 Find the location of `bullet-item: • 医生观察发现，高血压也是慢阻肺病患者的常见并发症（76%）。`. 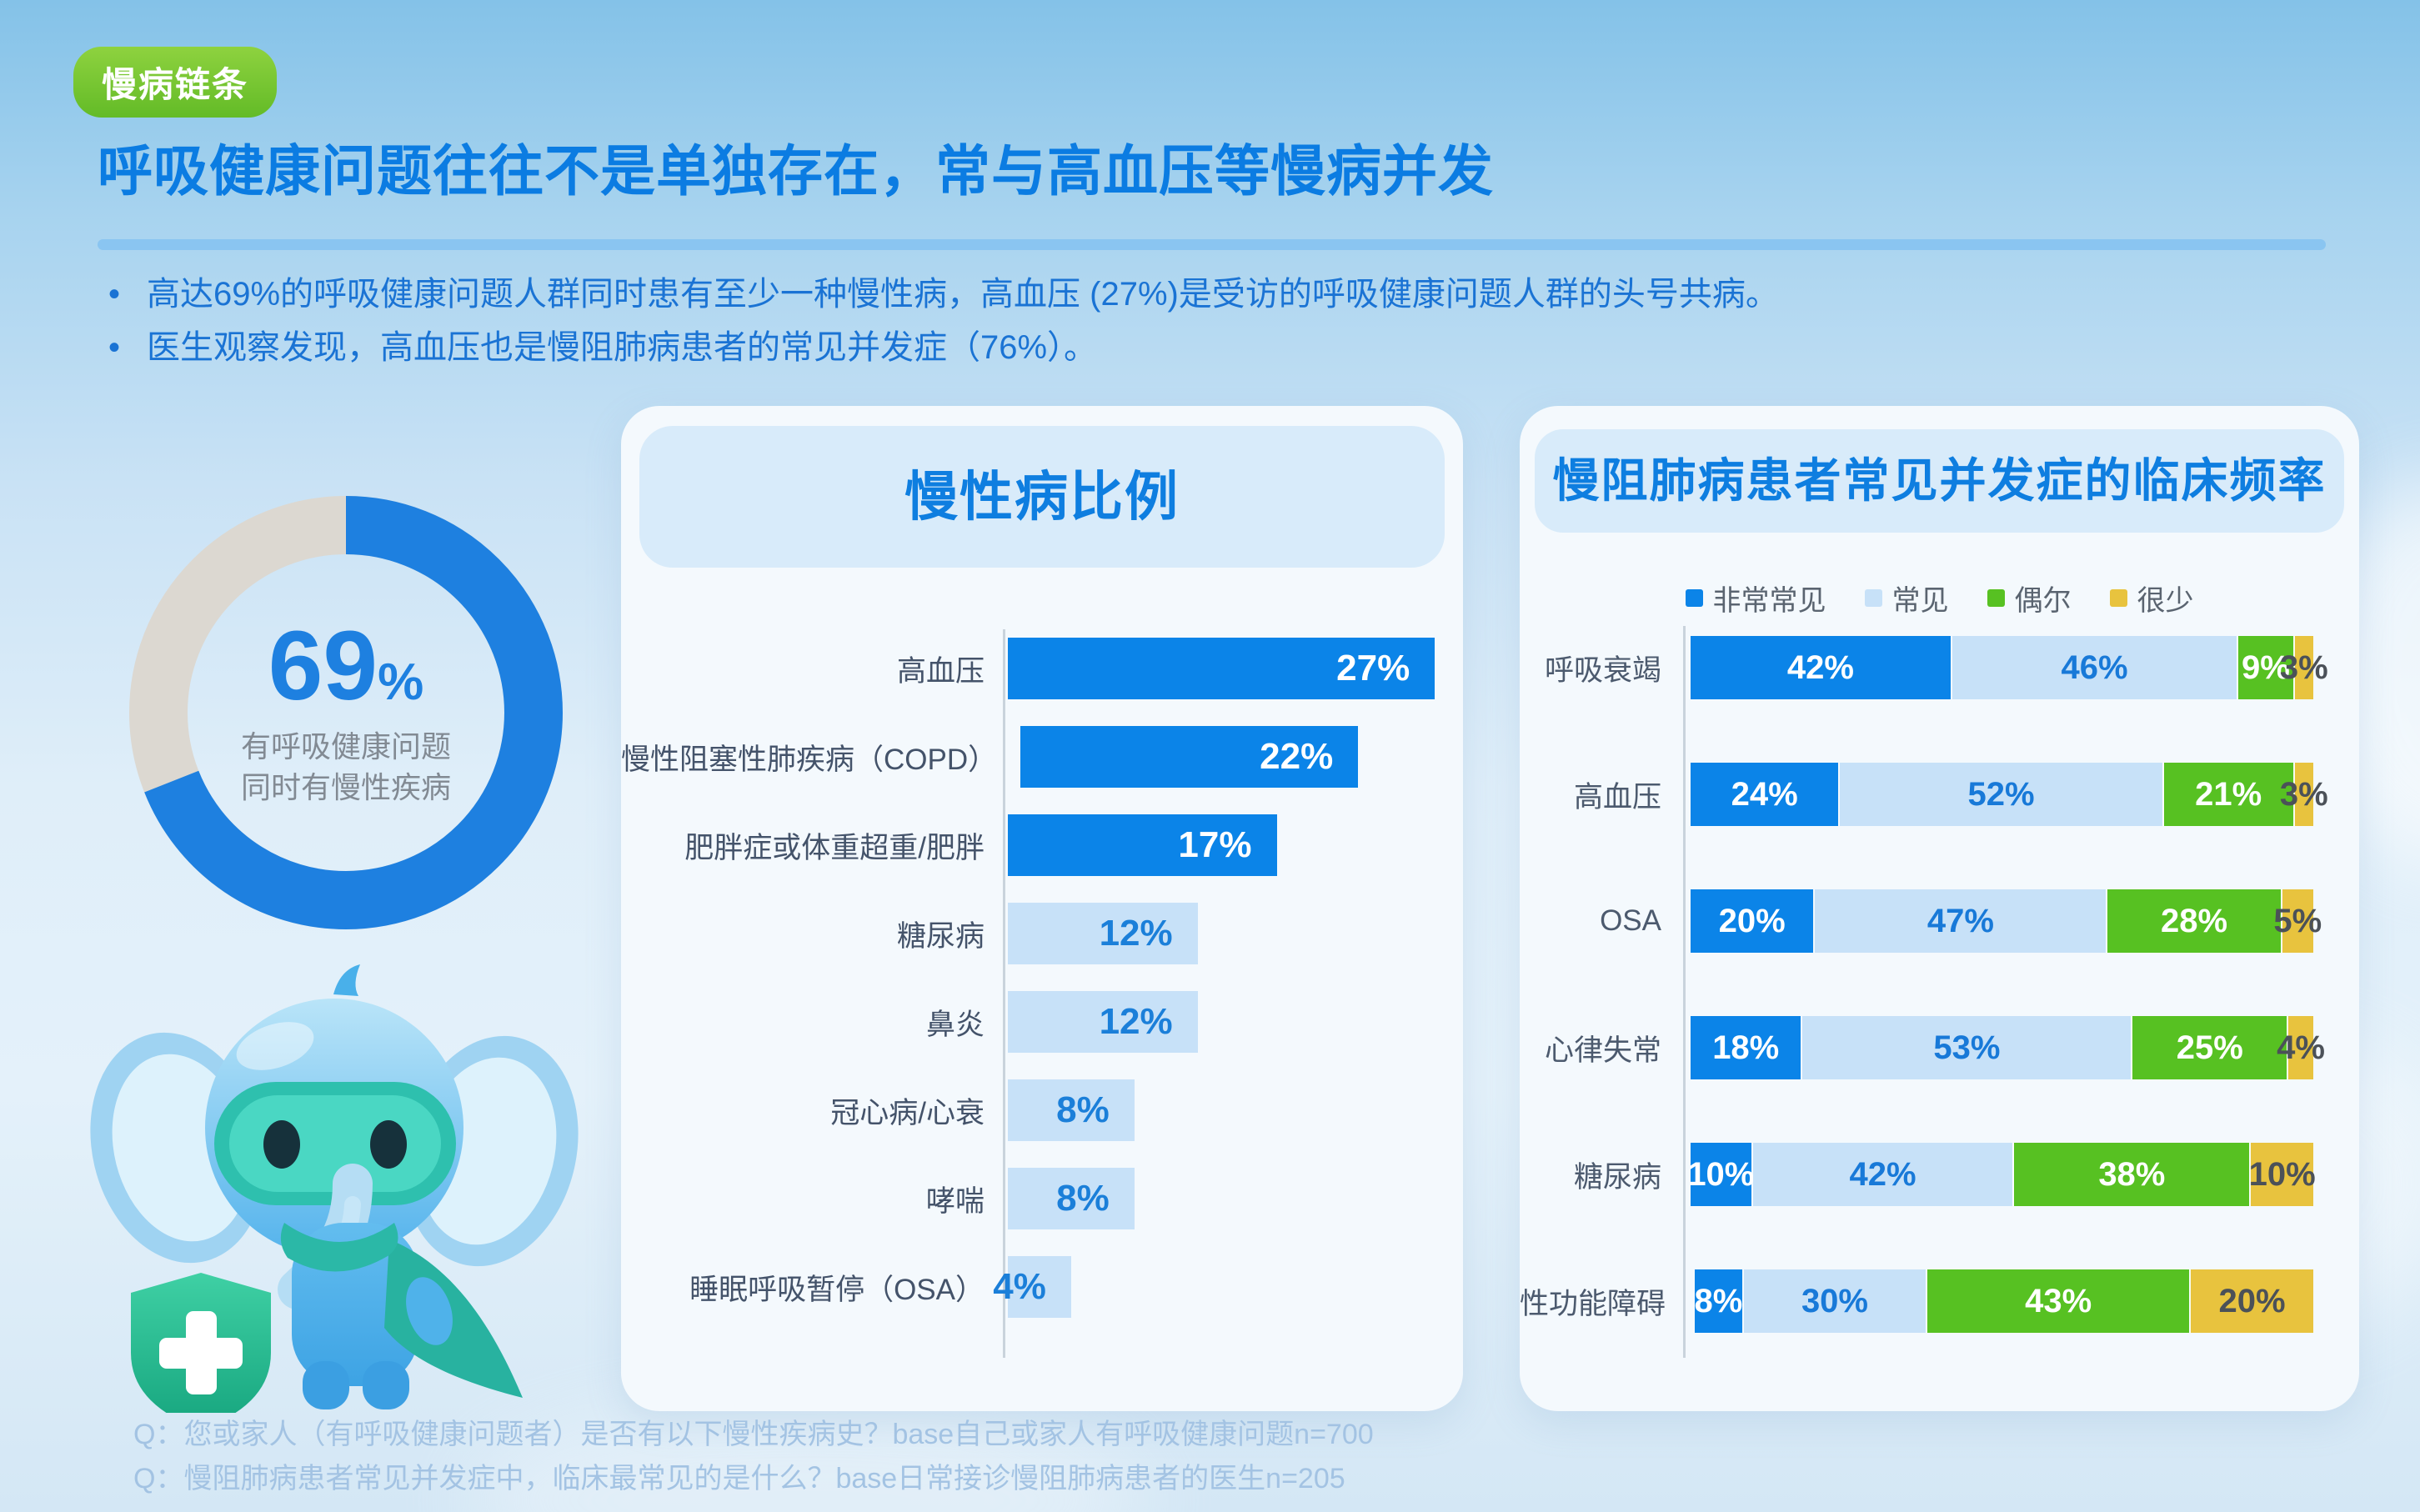

bullet-item: • 医生观察发现，高血压也是慢阻肺病患者的常见并发症（76%）。 is located at coordinates (944, 348).